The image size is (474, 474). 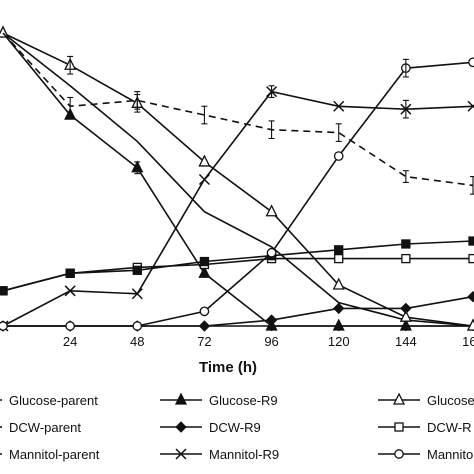 I want to click on legend-label: Glucose-parent, so click(x=53, y=400).